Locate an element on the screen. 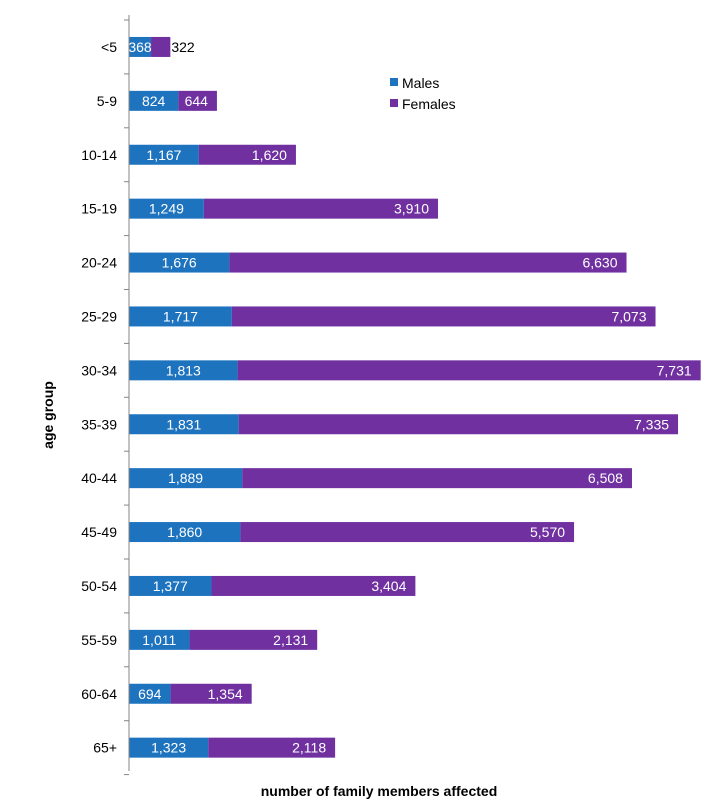 The image size is (712, 810). data-label-males: 1,011 is located at coordinates (159, 640).